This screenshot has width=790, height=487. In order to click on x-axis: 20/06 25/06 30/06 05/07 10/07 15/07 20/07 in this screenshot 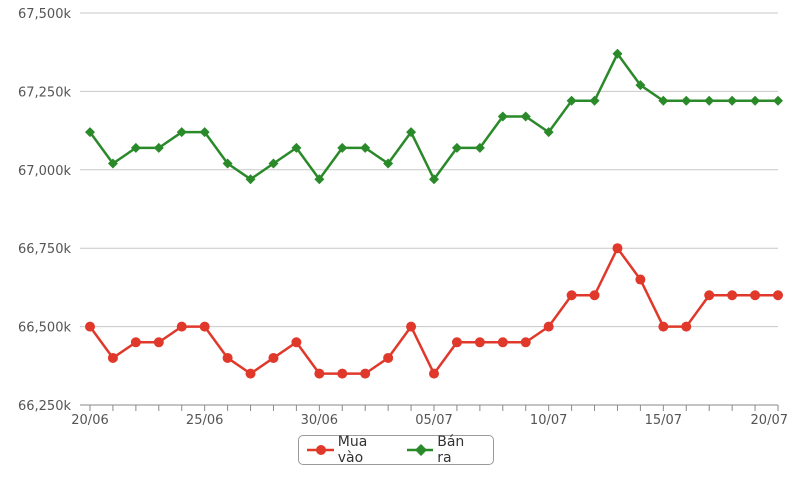, I will do `click(429, 416)`.